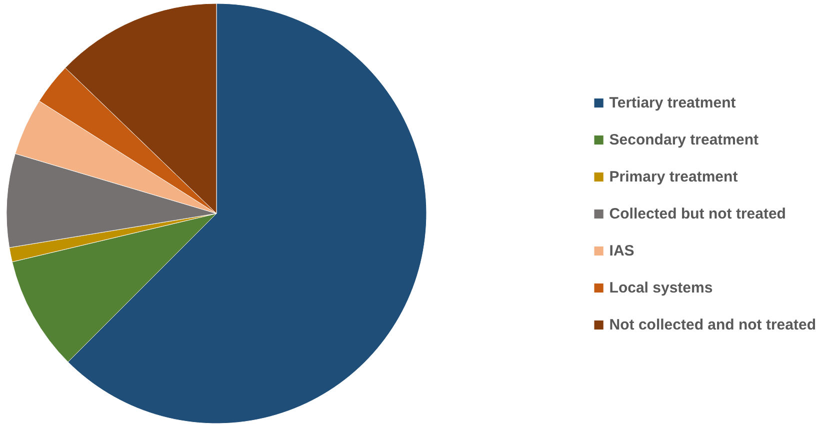 Image resolution: width=816 pixels, height=427 pixels. I want to click on legend-label: Collected but not treated, so click(697, 213).